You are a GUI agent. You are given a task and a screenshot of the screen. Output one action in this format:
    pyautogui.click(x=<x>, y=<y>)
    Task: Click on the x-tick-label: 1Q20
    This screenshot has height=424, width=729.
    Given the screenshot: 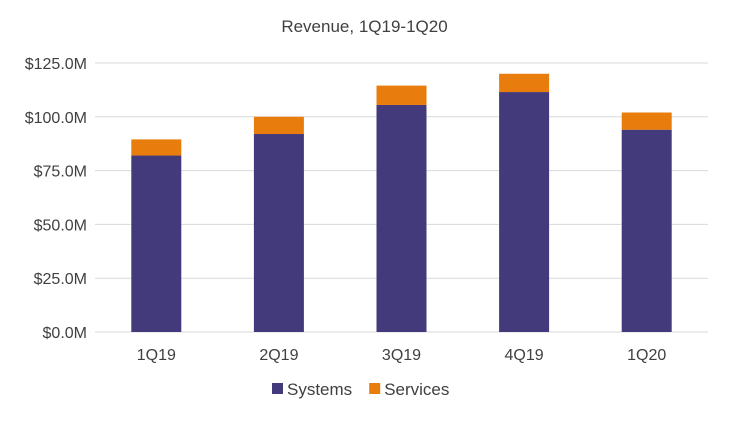 What is the action you would take?
    pyautogui.click(x=646, y=355)
    